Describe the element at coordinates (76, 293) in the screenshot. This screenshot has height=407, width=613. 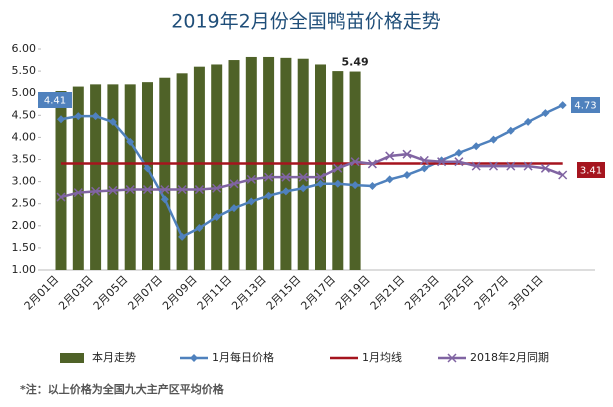
I see `x-tick-label: 2月03日` at that location.